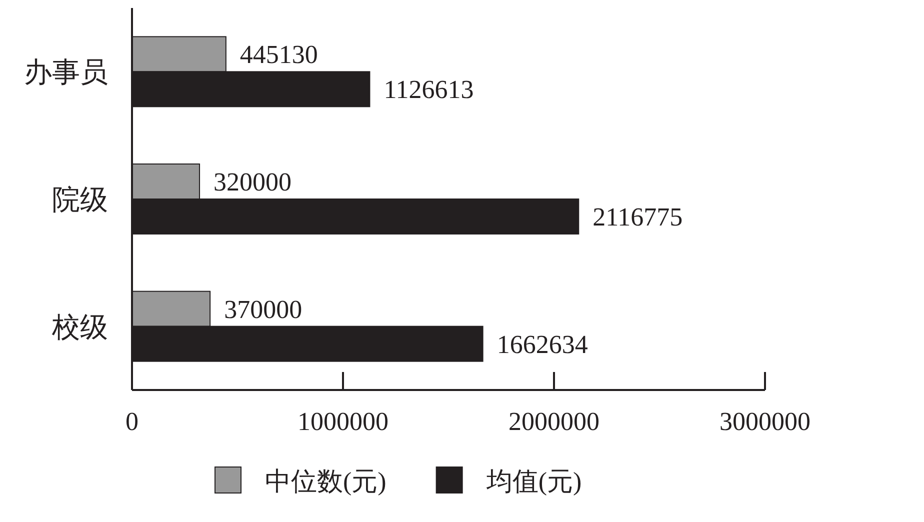 This screenshot has height=522, width=924. I want to click on data-label: 1662634, so click(542, 344).